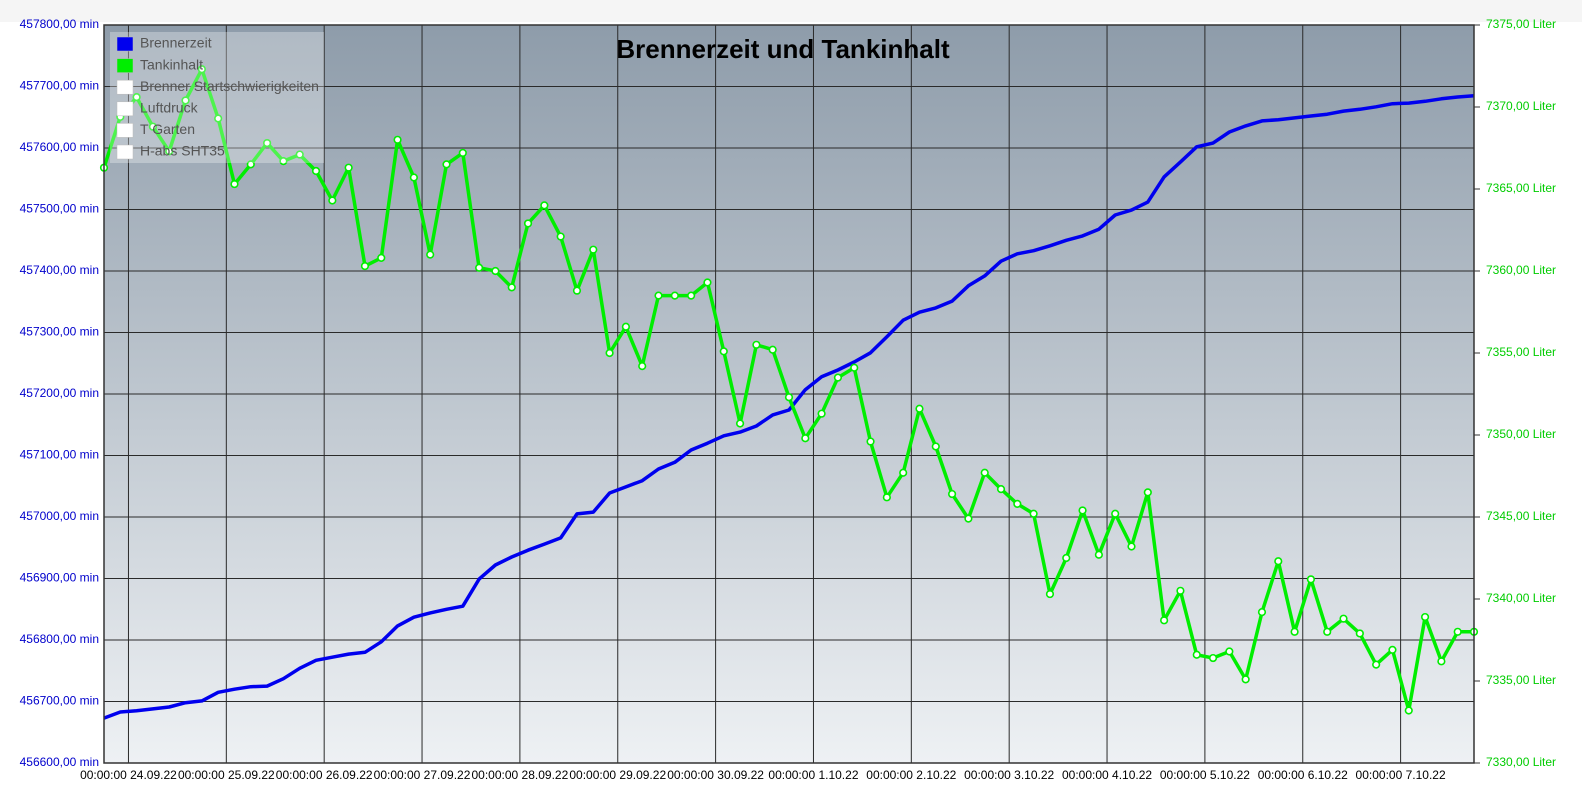  I want to click on x-tick-label: 00:00:00 24.09.22, so click(128, 775).